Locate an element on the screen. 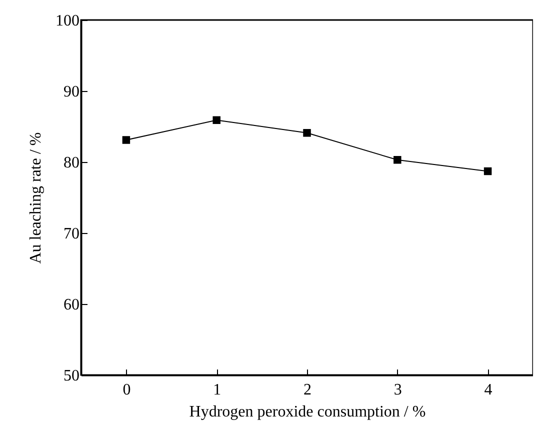 The image size is (534, 425). x-axis-title: Hydrogen peroxide consumption / % is located at coordinates (307, 412).